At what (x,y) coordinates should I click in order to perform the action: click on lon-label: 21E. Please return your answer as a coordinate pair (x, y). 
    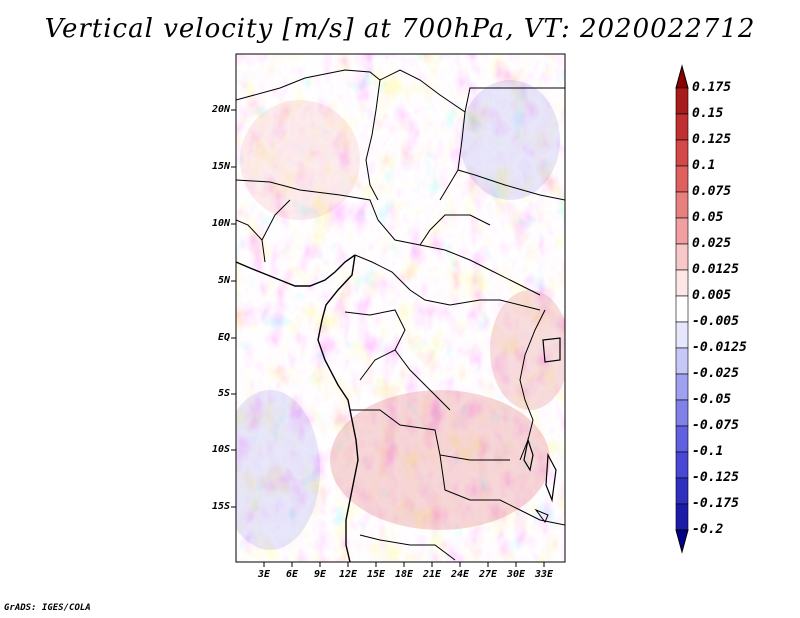
    Looking at the image, I should click on (432, 574).